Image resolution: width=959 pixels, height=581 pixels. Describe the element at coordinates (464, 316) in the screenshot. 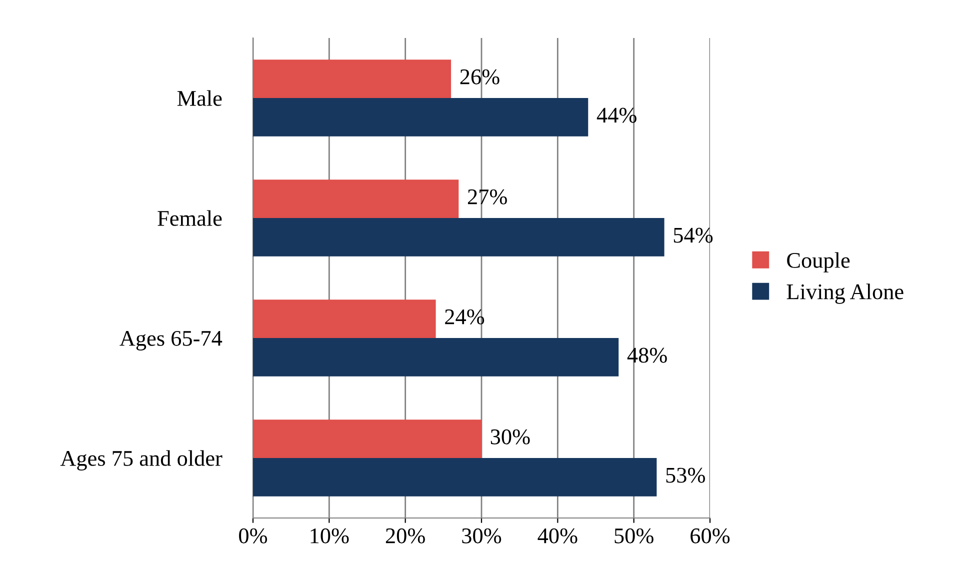

I see `data-label: 24%` at that location.